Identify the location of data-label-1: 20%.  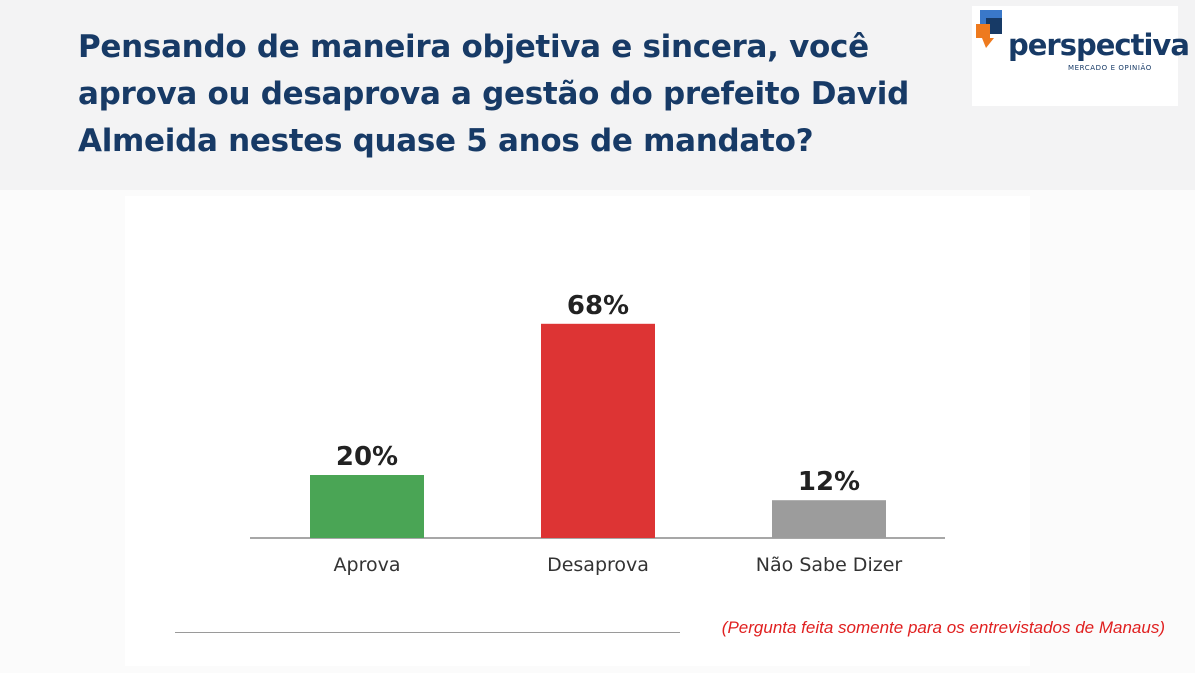
(367, 457).